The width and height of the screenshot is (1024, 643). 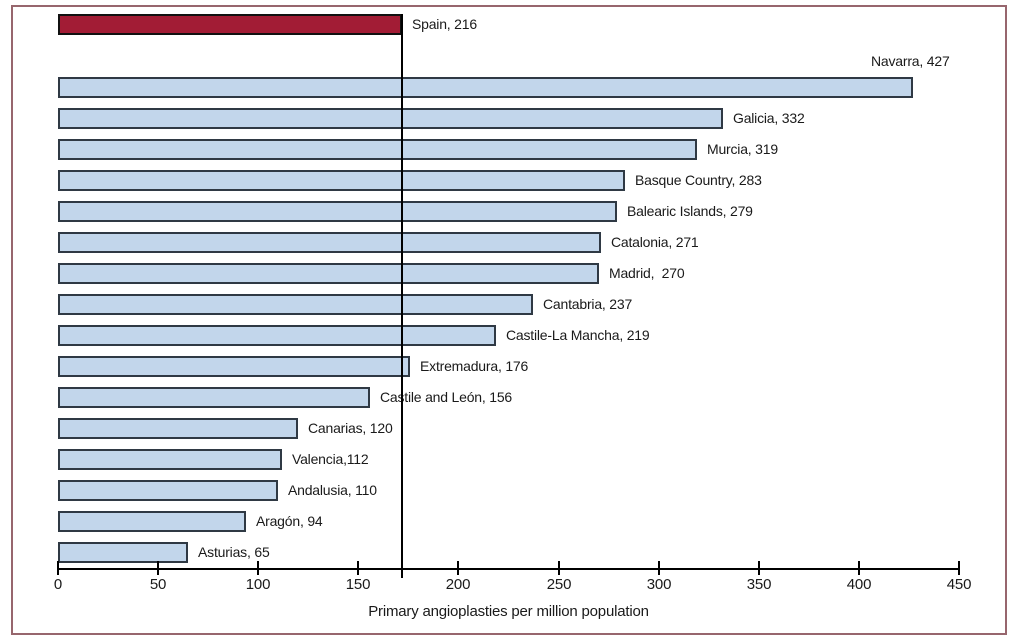 What do you see at coordinates (759, 584) in the screenshot?
I see `x-axis-tick-label: 350` at bounding box center [759, 584].